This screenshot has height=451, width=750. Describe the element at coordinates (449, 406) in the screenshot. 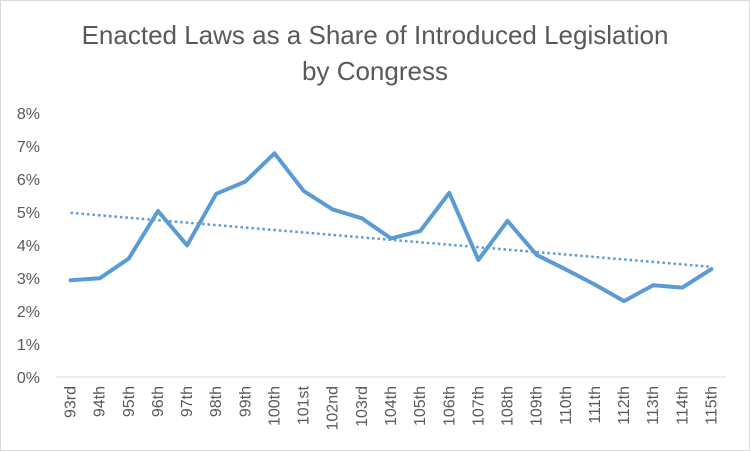

I see `x-tick-label: 106th` at that location.